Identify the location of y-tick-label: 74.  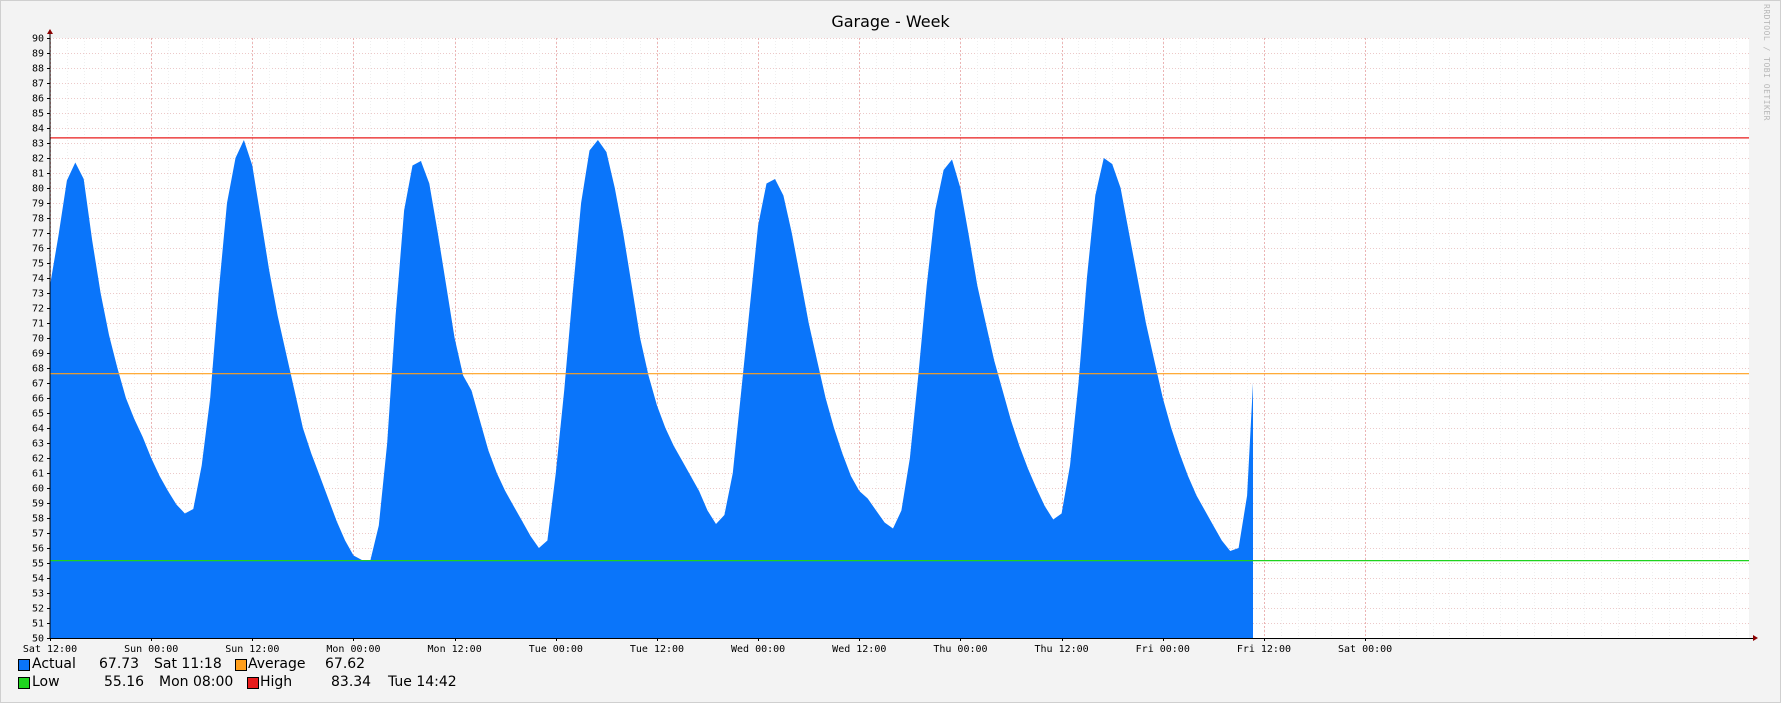
(38, 279).